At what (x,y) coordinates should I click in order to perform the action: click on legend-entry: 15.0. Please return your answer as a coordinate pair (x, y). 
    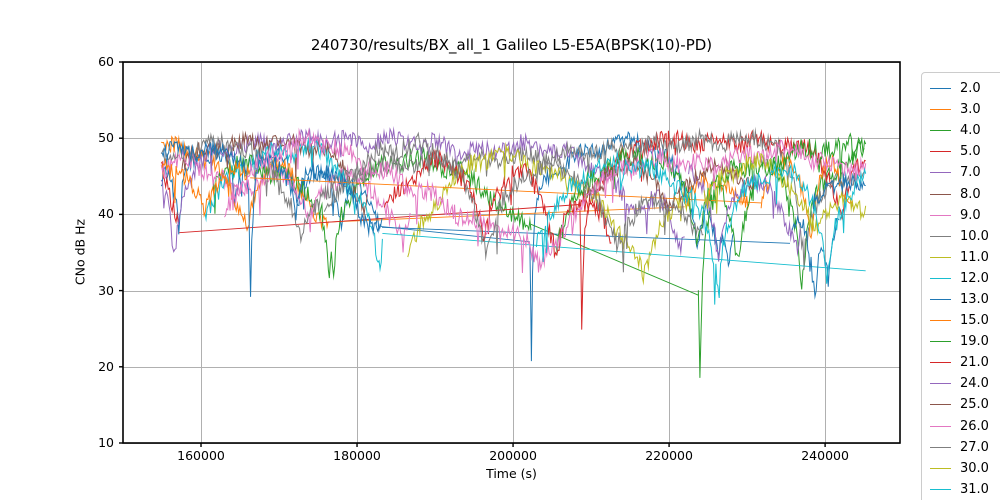
    Looking at the image, I should click on (961, 320).